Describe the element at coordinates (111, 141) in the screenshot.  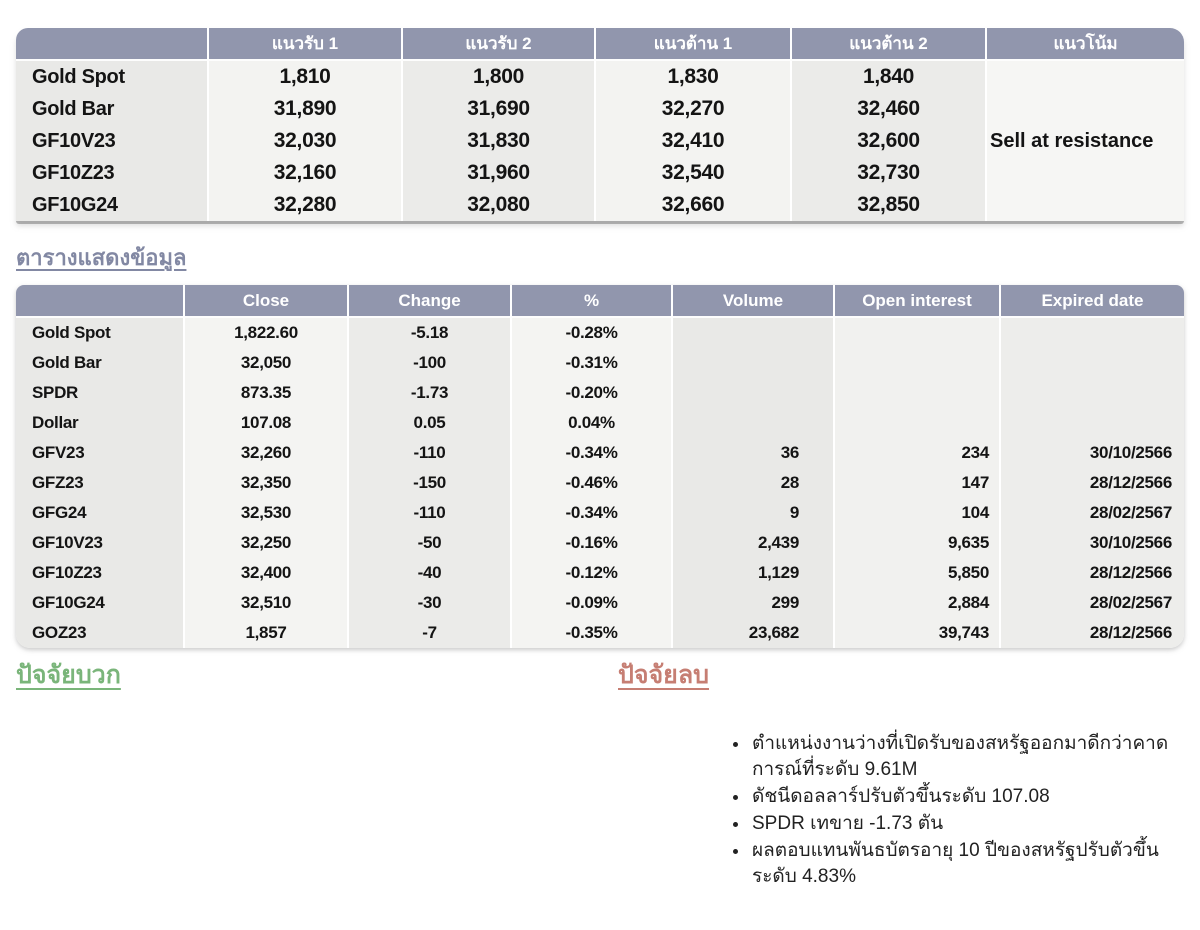
I see `asset-label: GF10V23` at that location.